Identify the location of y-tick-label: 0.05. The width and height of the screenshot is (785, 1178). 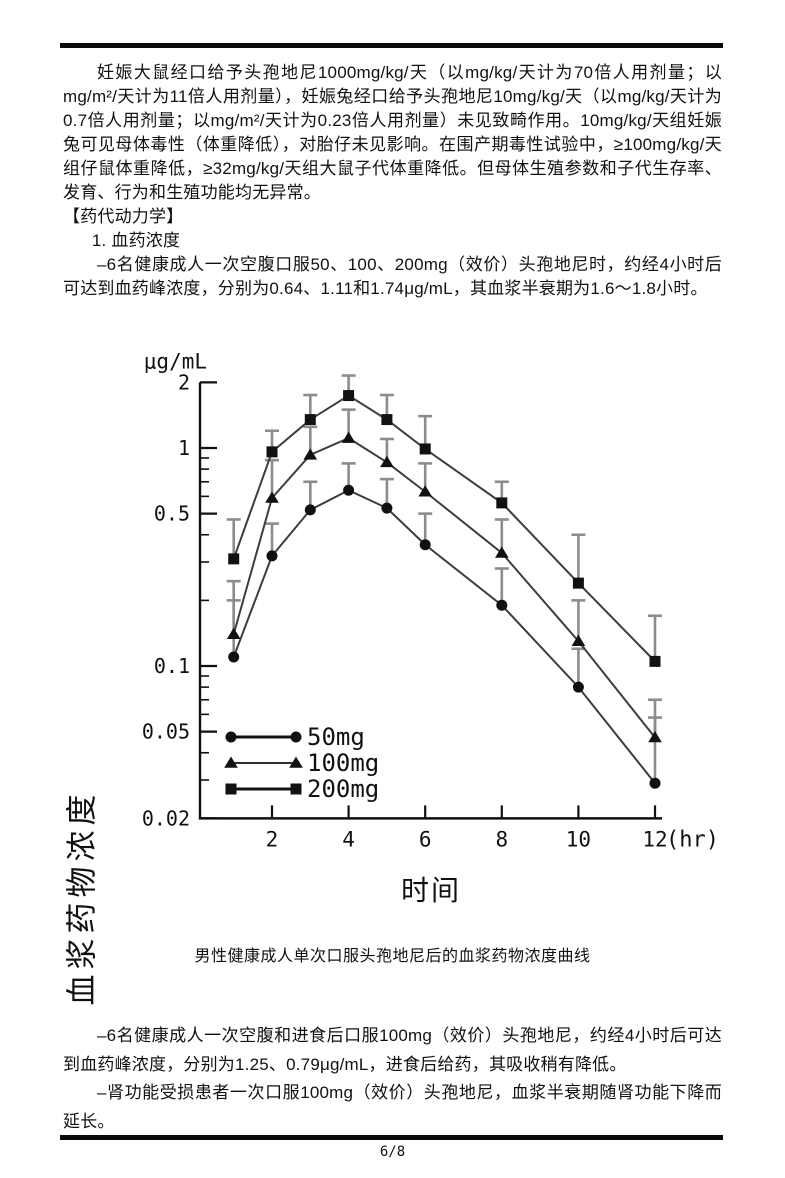
(166, 732).